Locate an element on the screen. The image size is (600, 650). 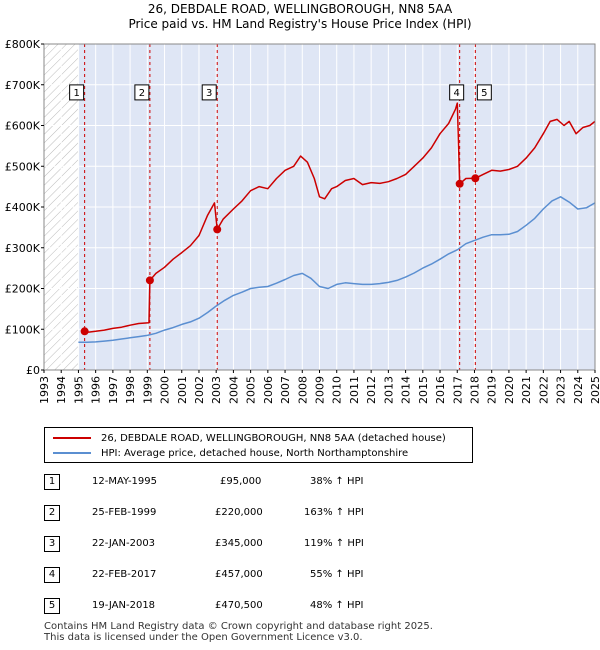
x-tick-label: 2017 is located at coordinates (457, 390).